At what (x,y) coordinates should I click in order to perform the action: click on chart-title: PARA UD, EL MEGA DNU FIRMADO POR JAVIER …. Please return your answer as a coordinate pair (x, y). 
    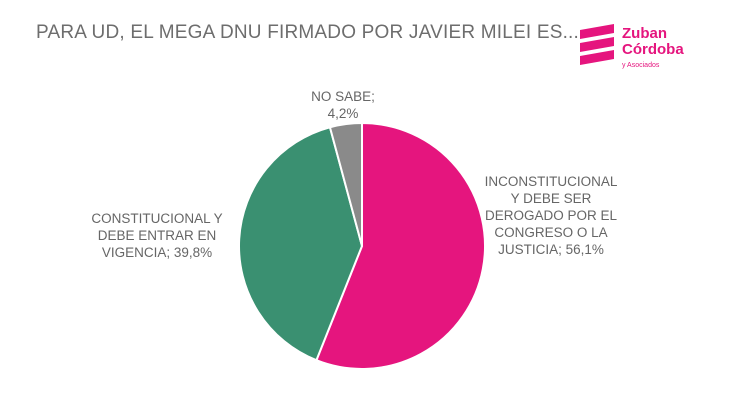
    Looking at the image, I should click on (308, 32).